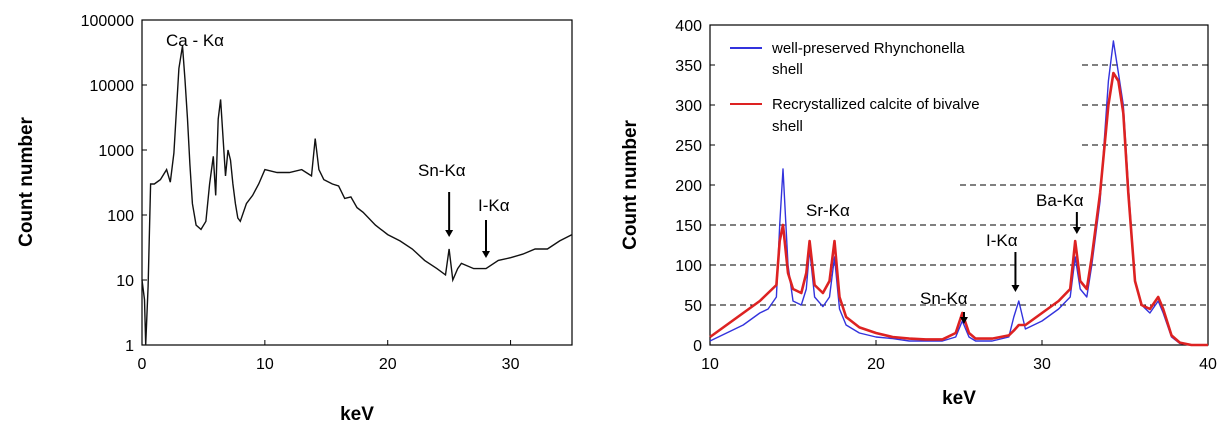 This screenshot has height=437, width=1228. Describe the element at coordinates (129, 346) in the screenshot. I see `left-y-tick-label: 1` at that location.